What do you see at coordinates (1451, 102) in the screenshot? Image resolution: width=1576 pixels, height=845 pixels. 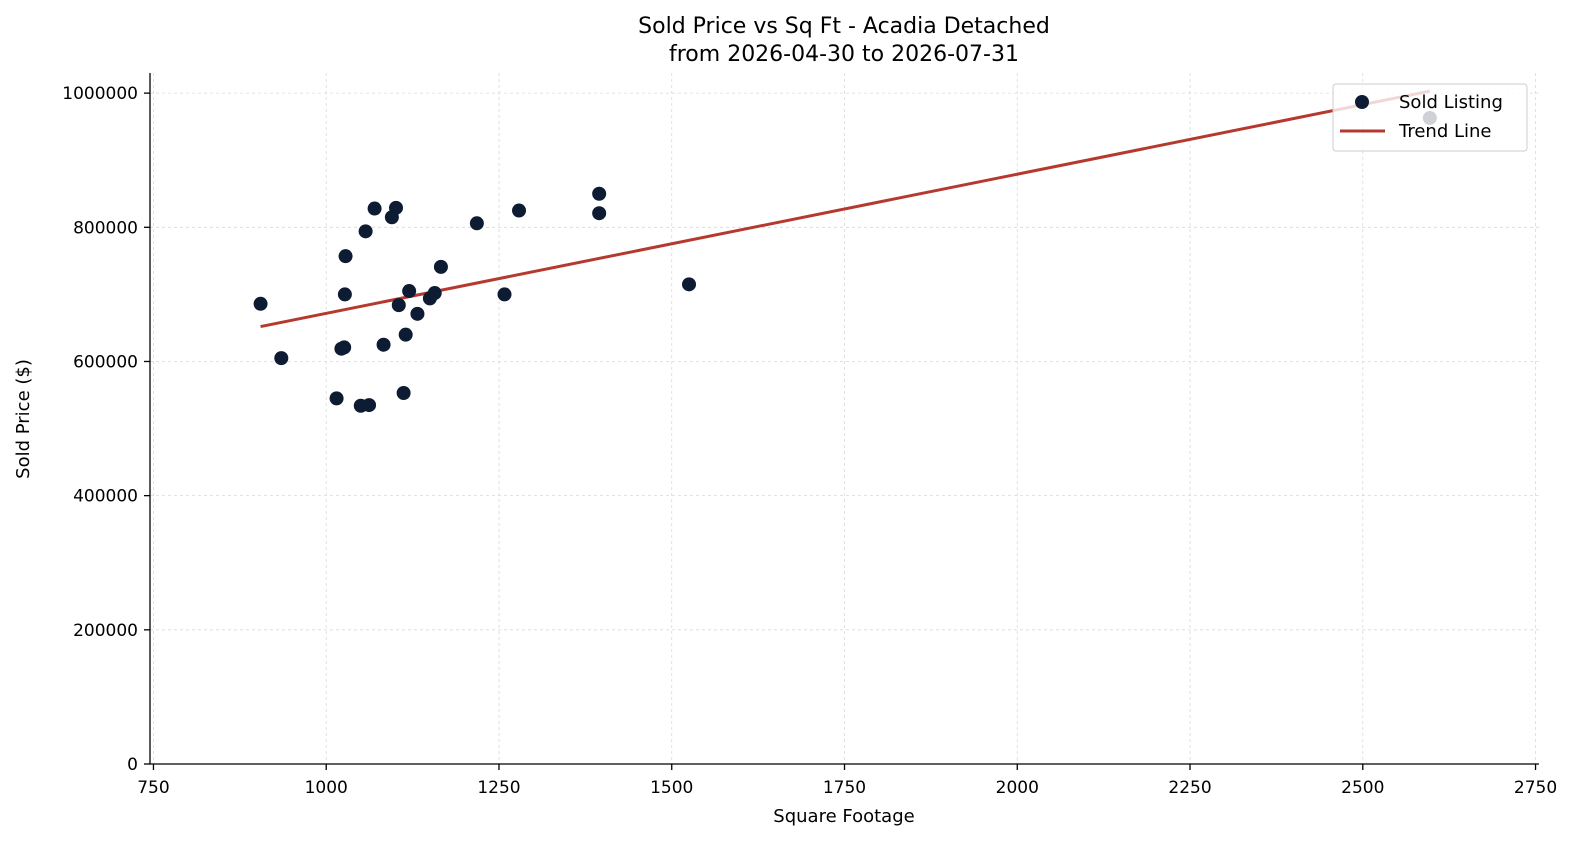 I see `legend-label-sold-listing: Sold Listing` at bounding box center [1451, 102].